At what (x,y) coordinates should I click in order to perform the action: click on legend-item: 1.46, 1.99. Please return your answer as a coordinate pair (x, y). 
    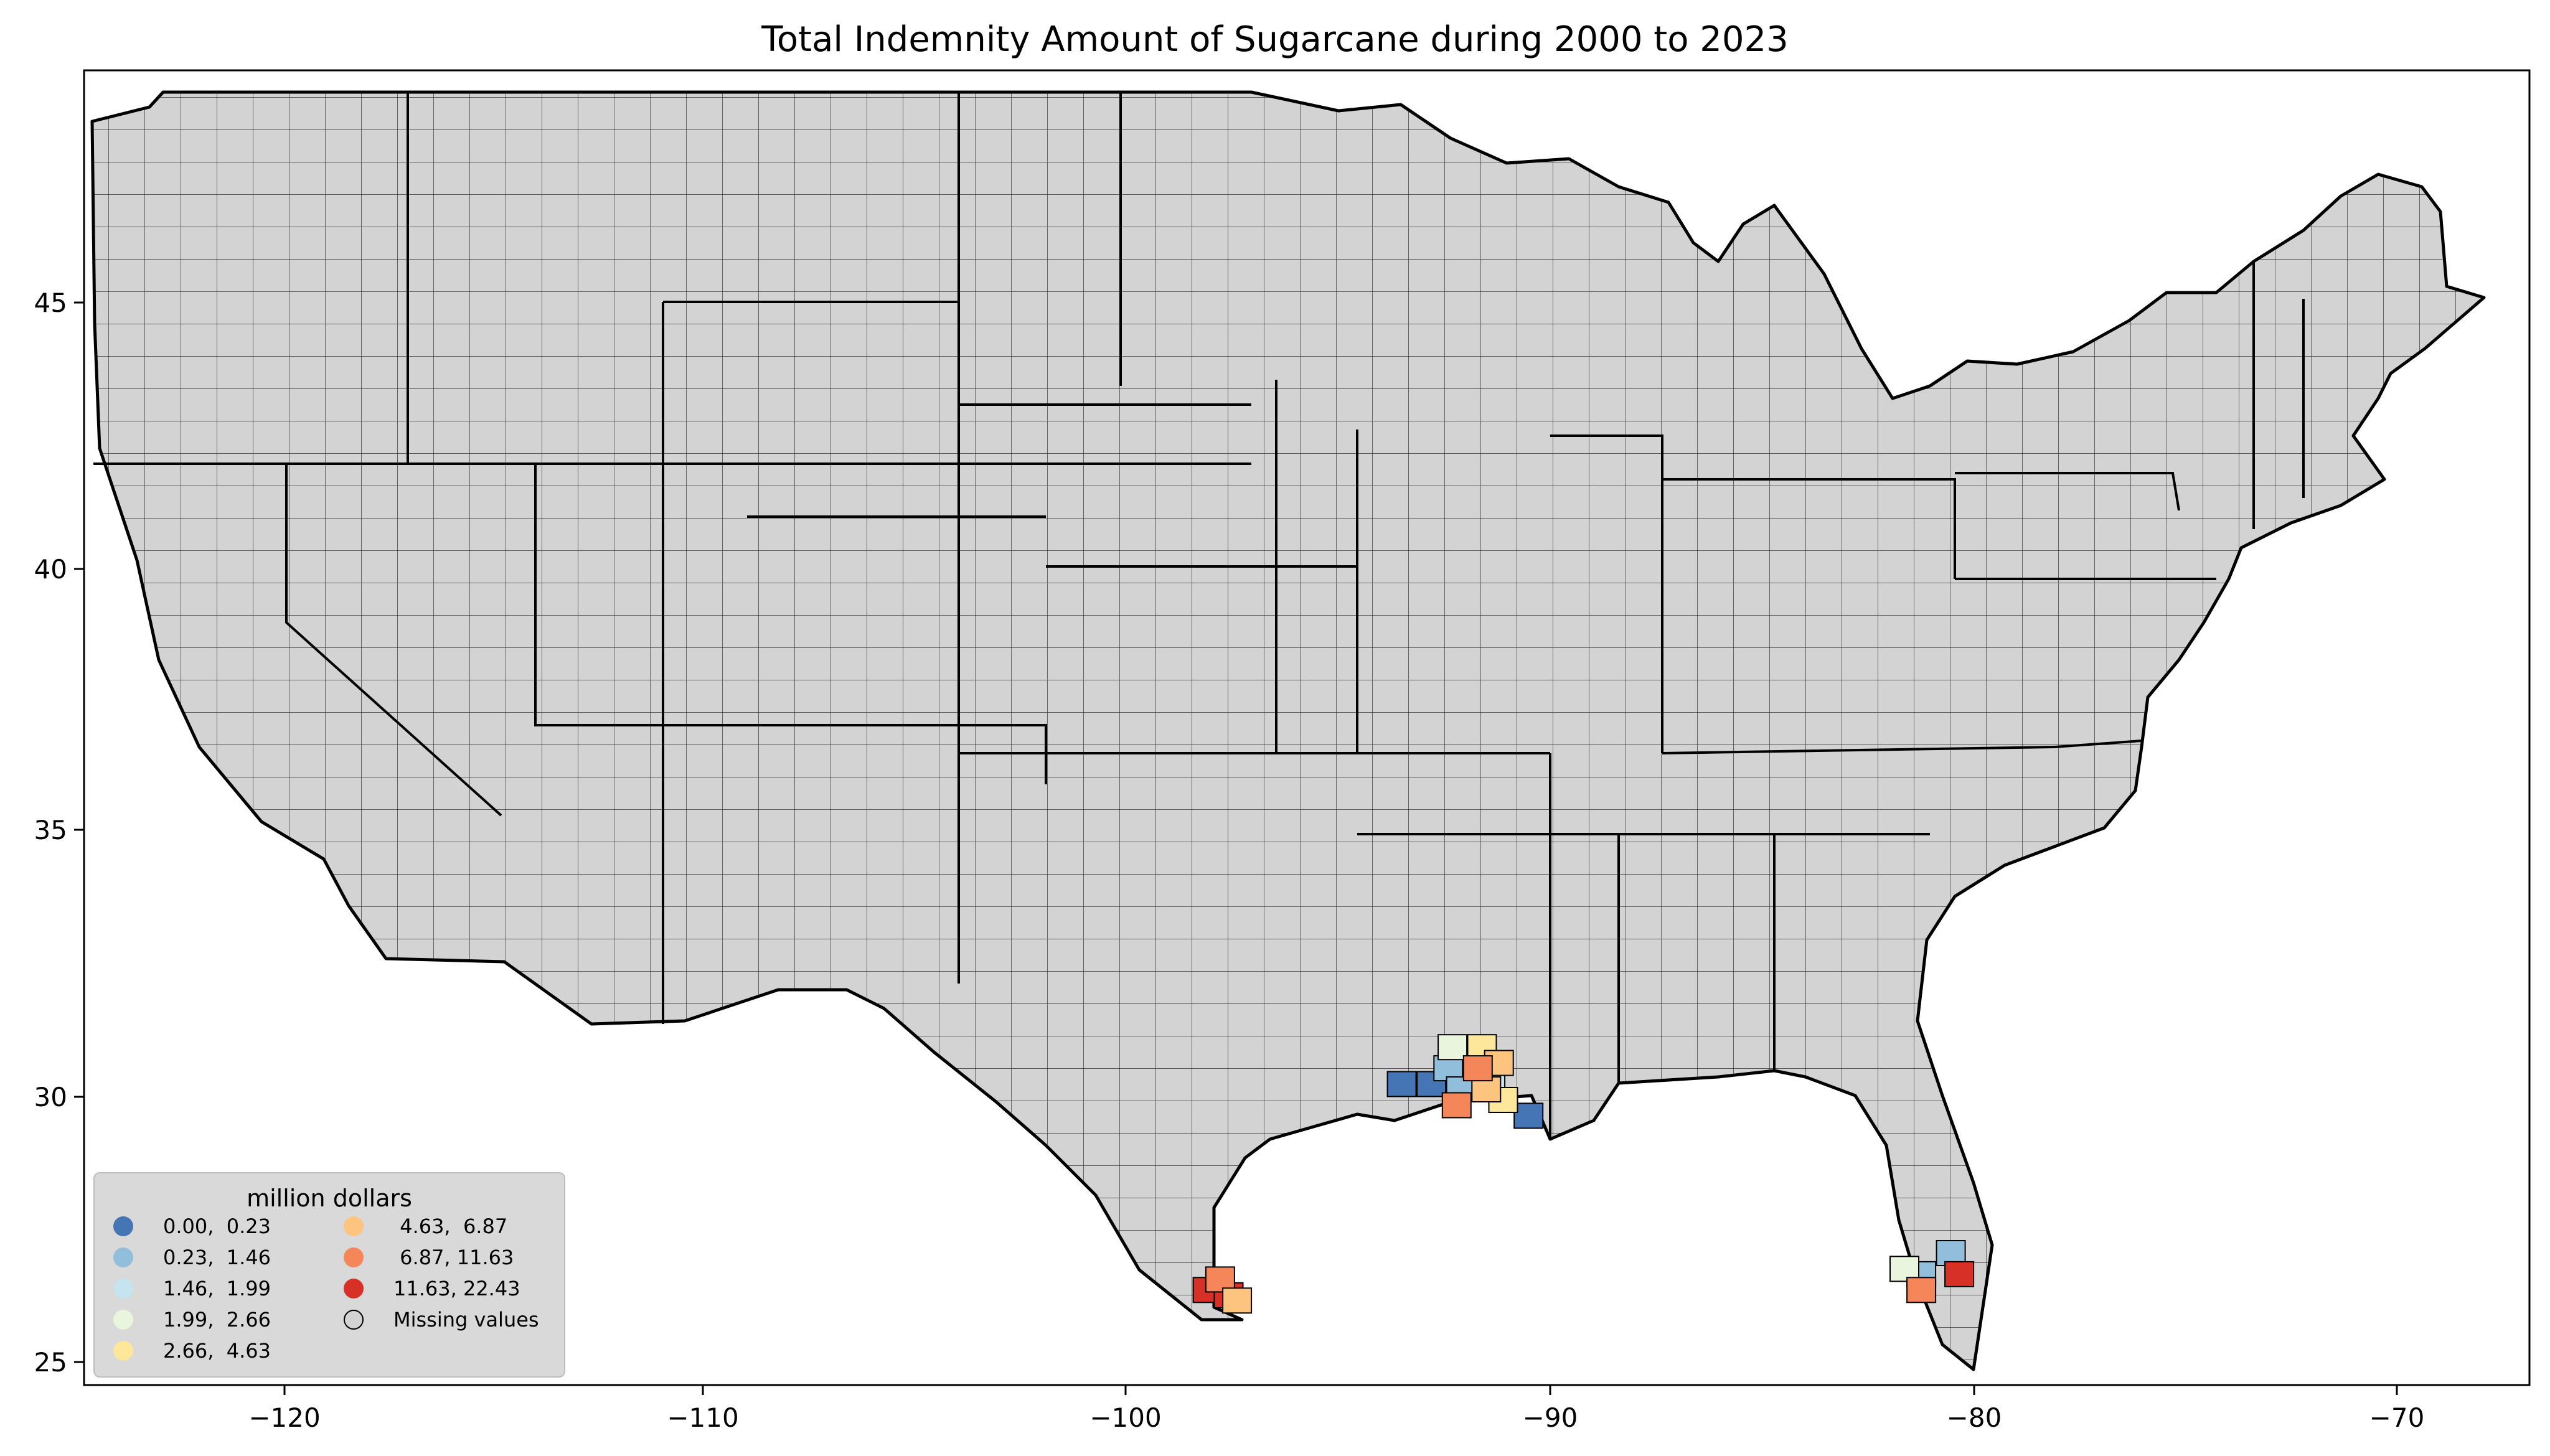
    Looking at the image, I should click on (192, 1289).